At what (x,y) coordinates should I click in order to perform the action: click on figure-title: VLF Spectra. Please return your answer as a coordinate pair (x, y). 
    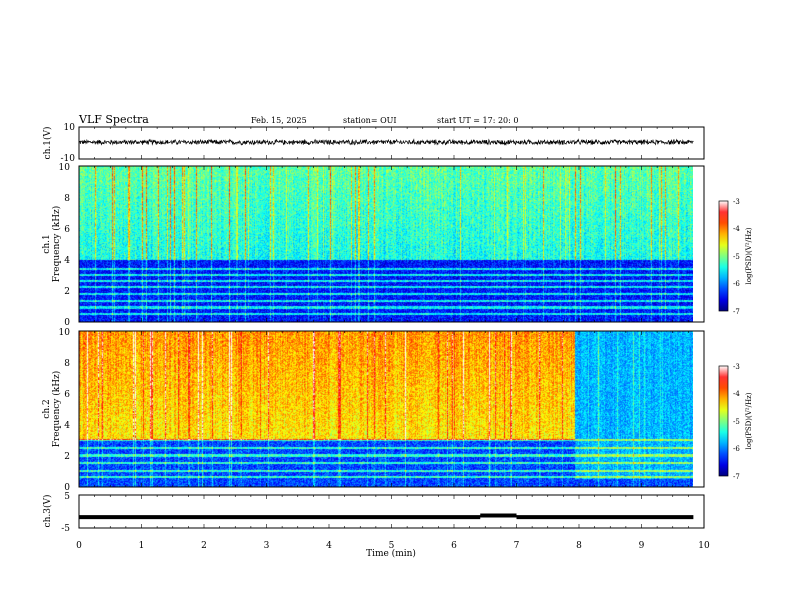
    Looking at the image, I should click on (113, 119).